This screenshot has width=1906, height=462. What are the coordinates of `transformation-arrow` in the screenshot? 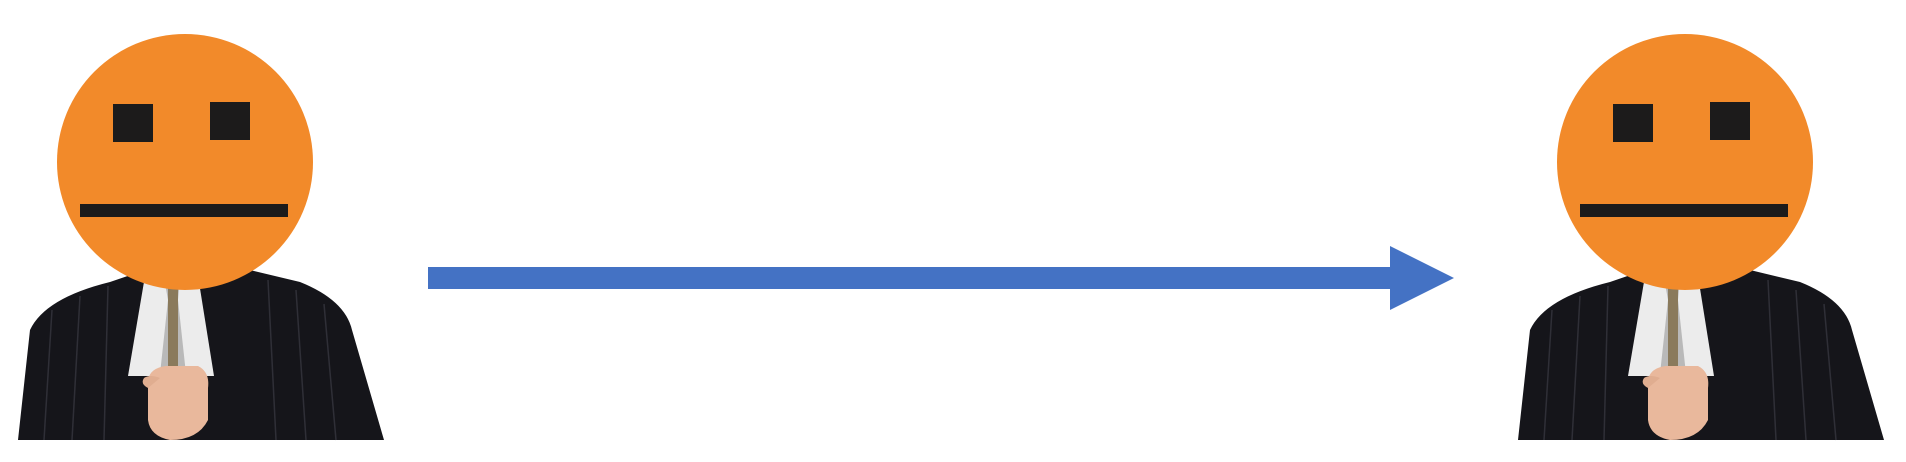 It's located at (940, 280).